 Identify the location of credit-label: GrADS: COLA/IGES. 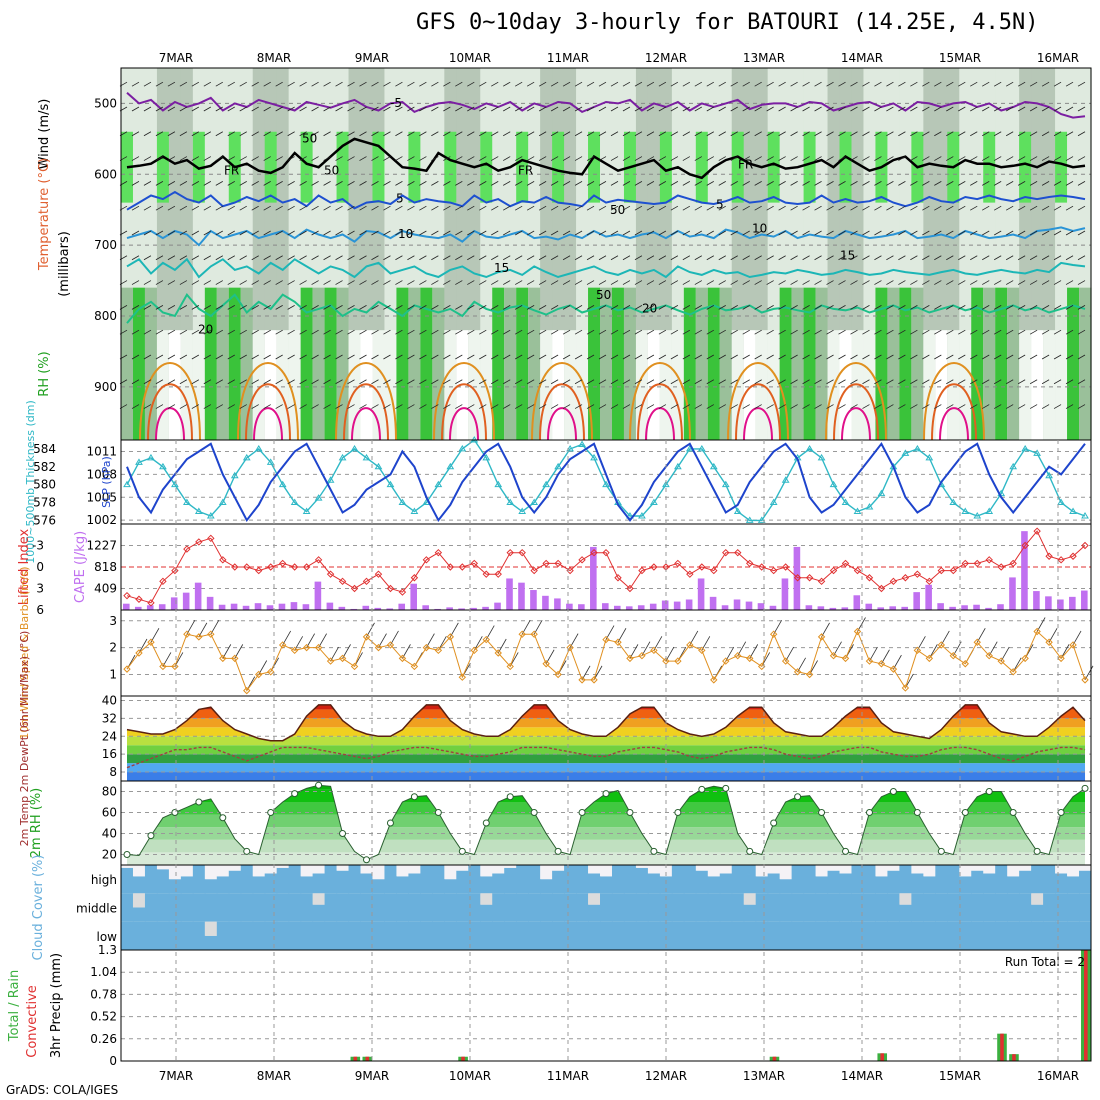
(62, 1090).